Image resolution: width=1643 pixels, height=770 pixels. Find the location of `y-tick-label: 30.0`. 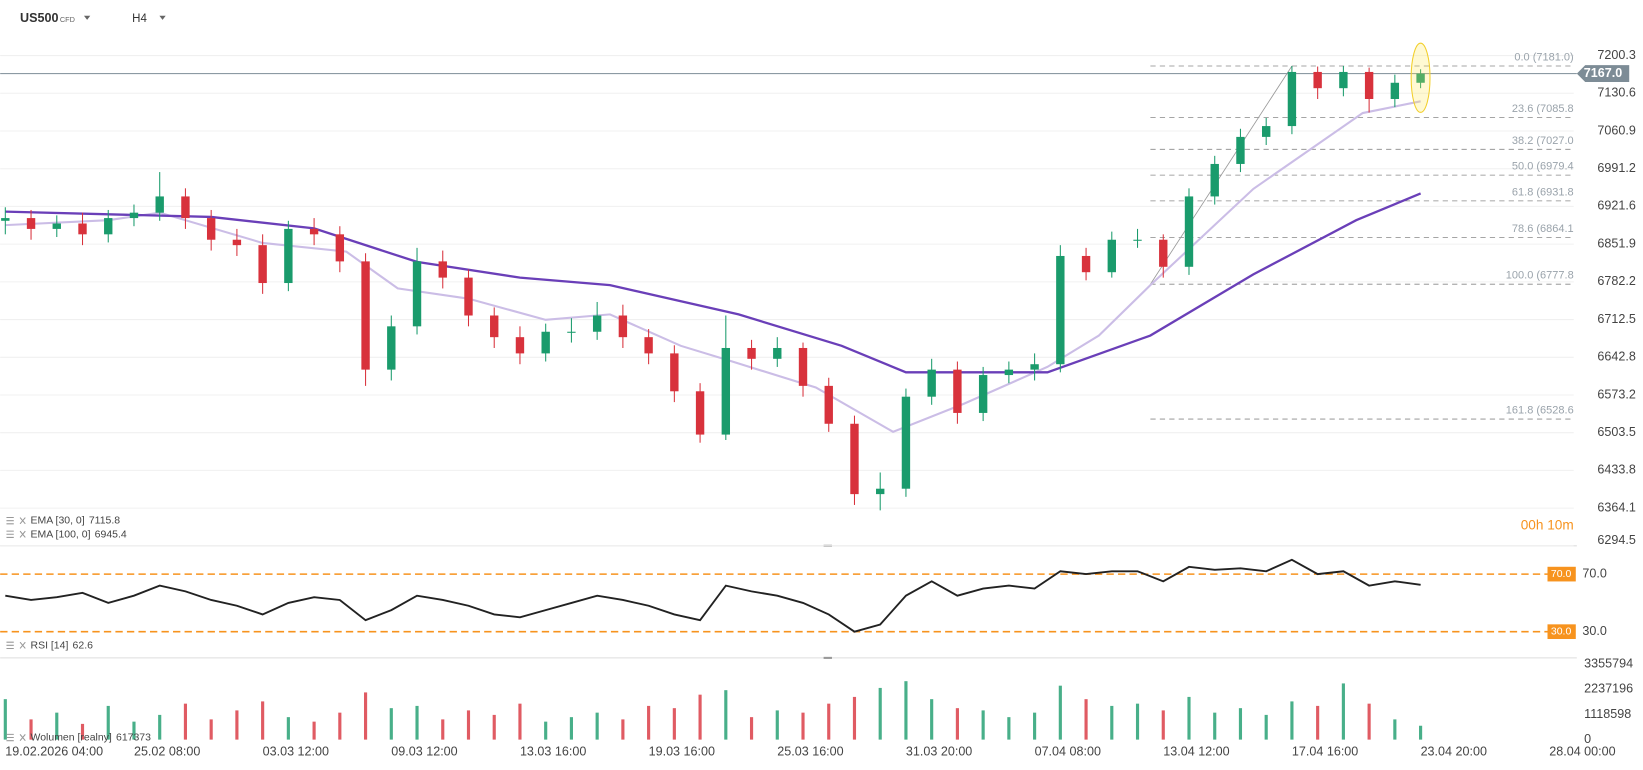

y-tick-label: 30.0 is located at coordinates (1594, 631).